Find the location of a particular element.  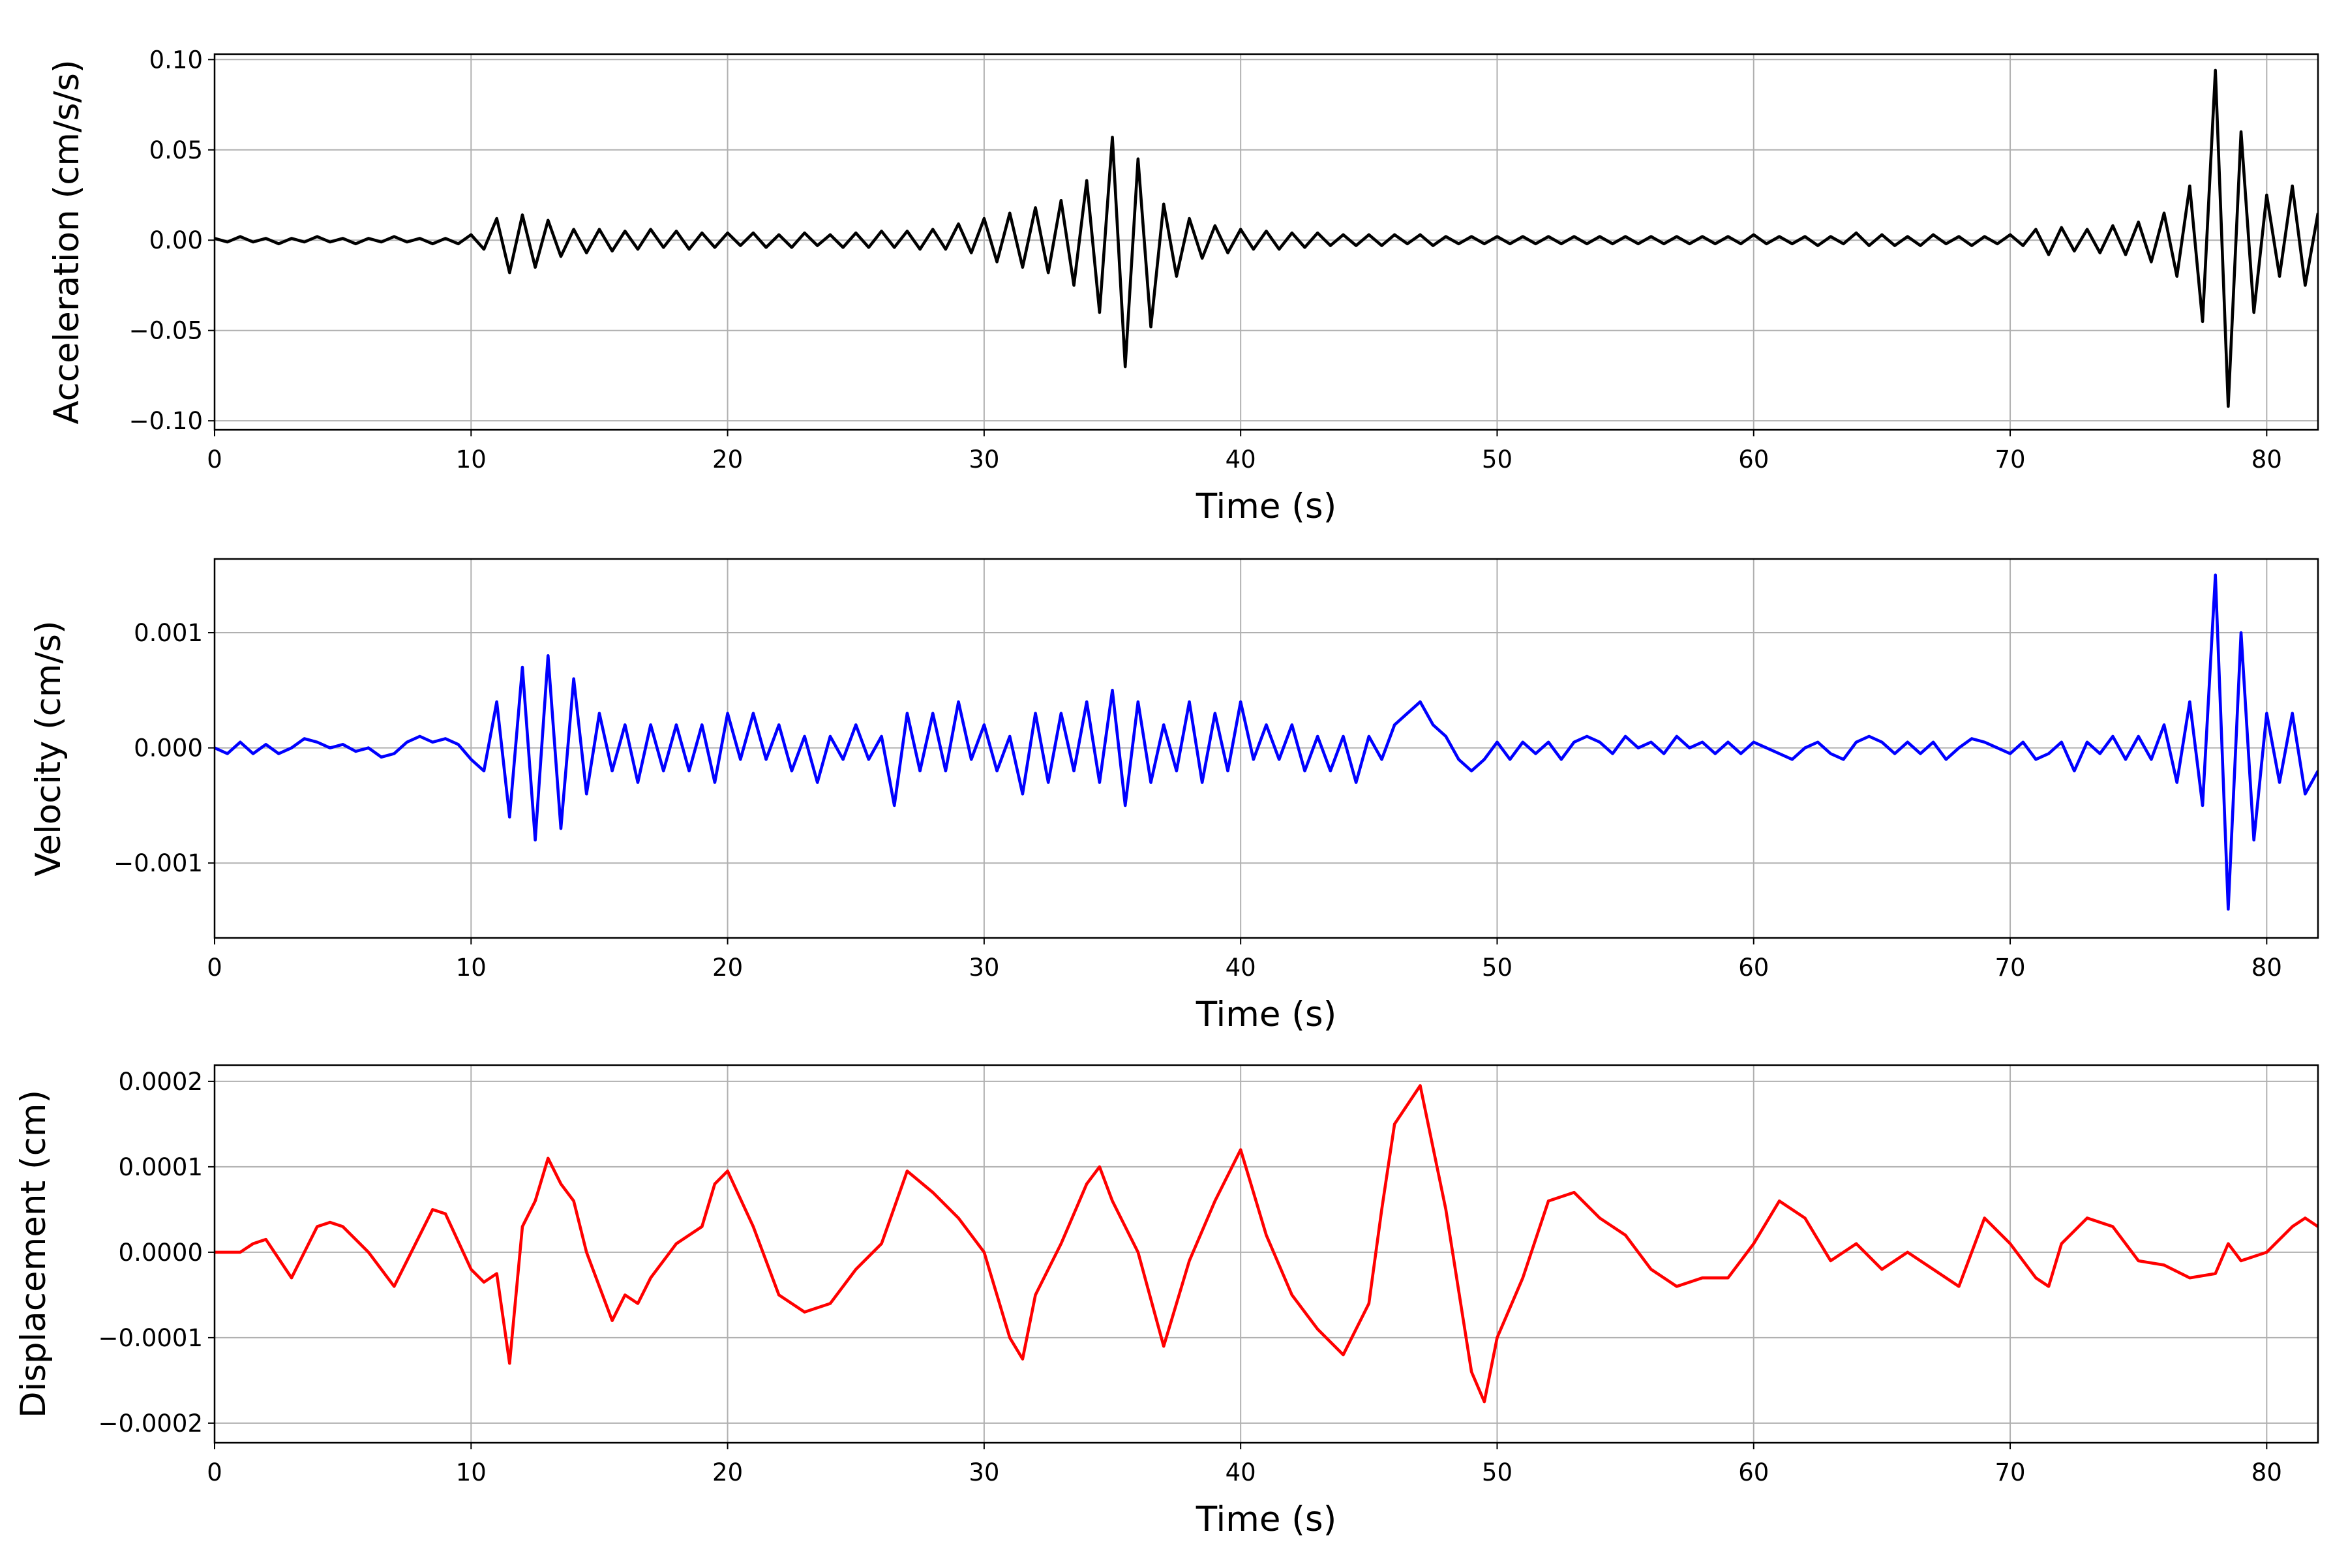

y-axis-label: Velocity (cm/s) is located at coordinates (49, 748).